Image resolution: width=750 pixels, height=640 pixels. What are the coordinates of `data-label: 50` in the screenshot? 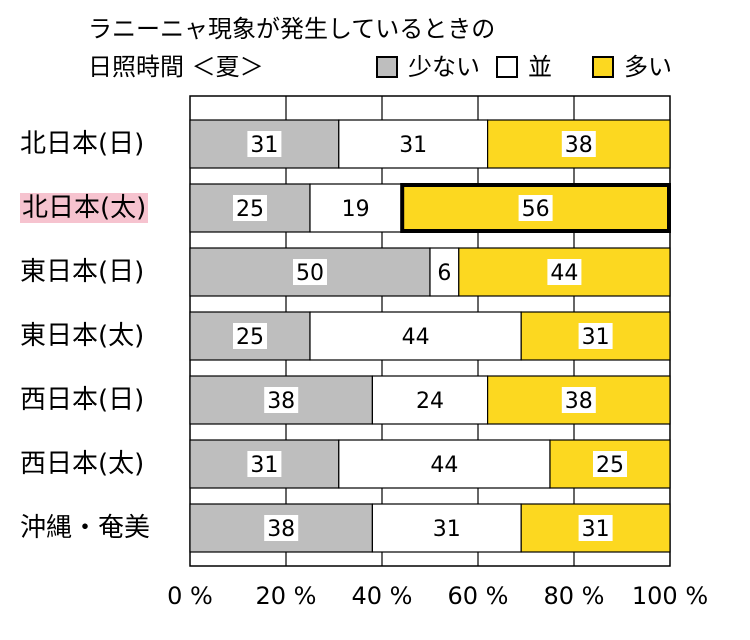 It's located at (310, 273).